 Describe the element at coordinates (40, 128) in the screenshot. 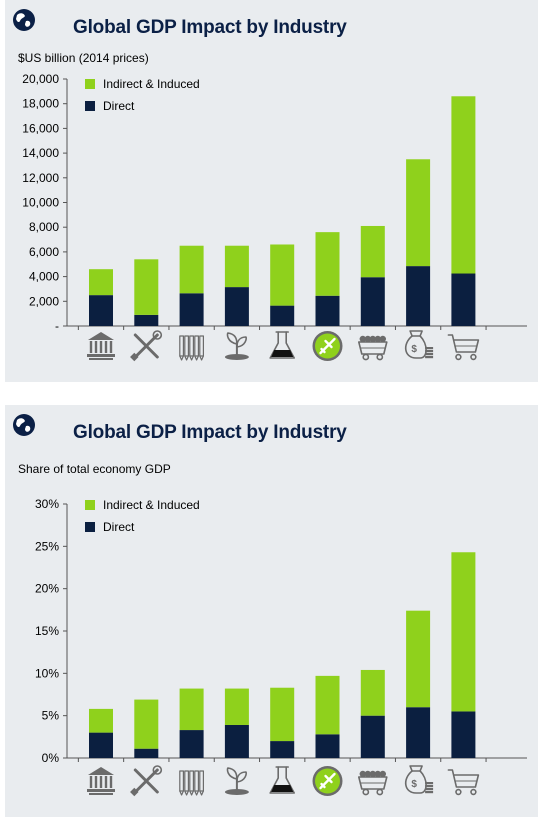

I see `y-tick-label: 16,000` at that location.